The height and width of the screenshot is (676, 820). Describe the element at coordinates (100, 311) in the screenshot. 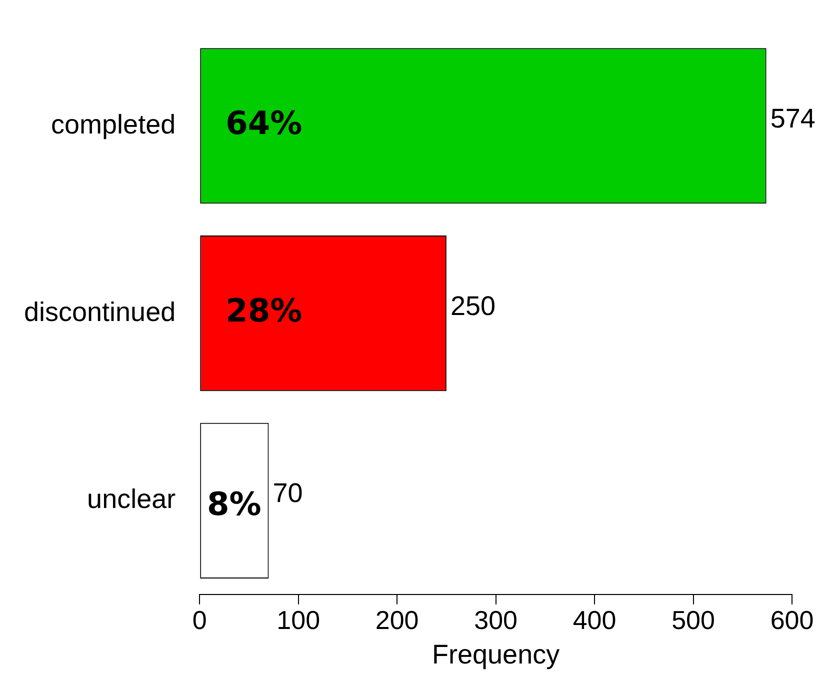

I see `y-tick-label: discontinued` at that location.